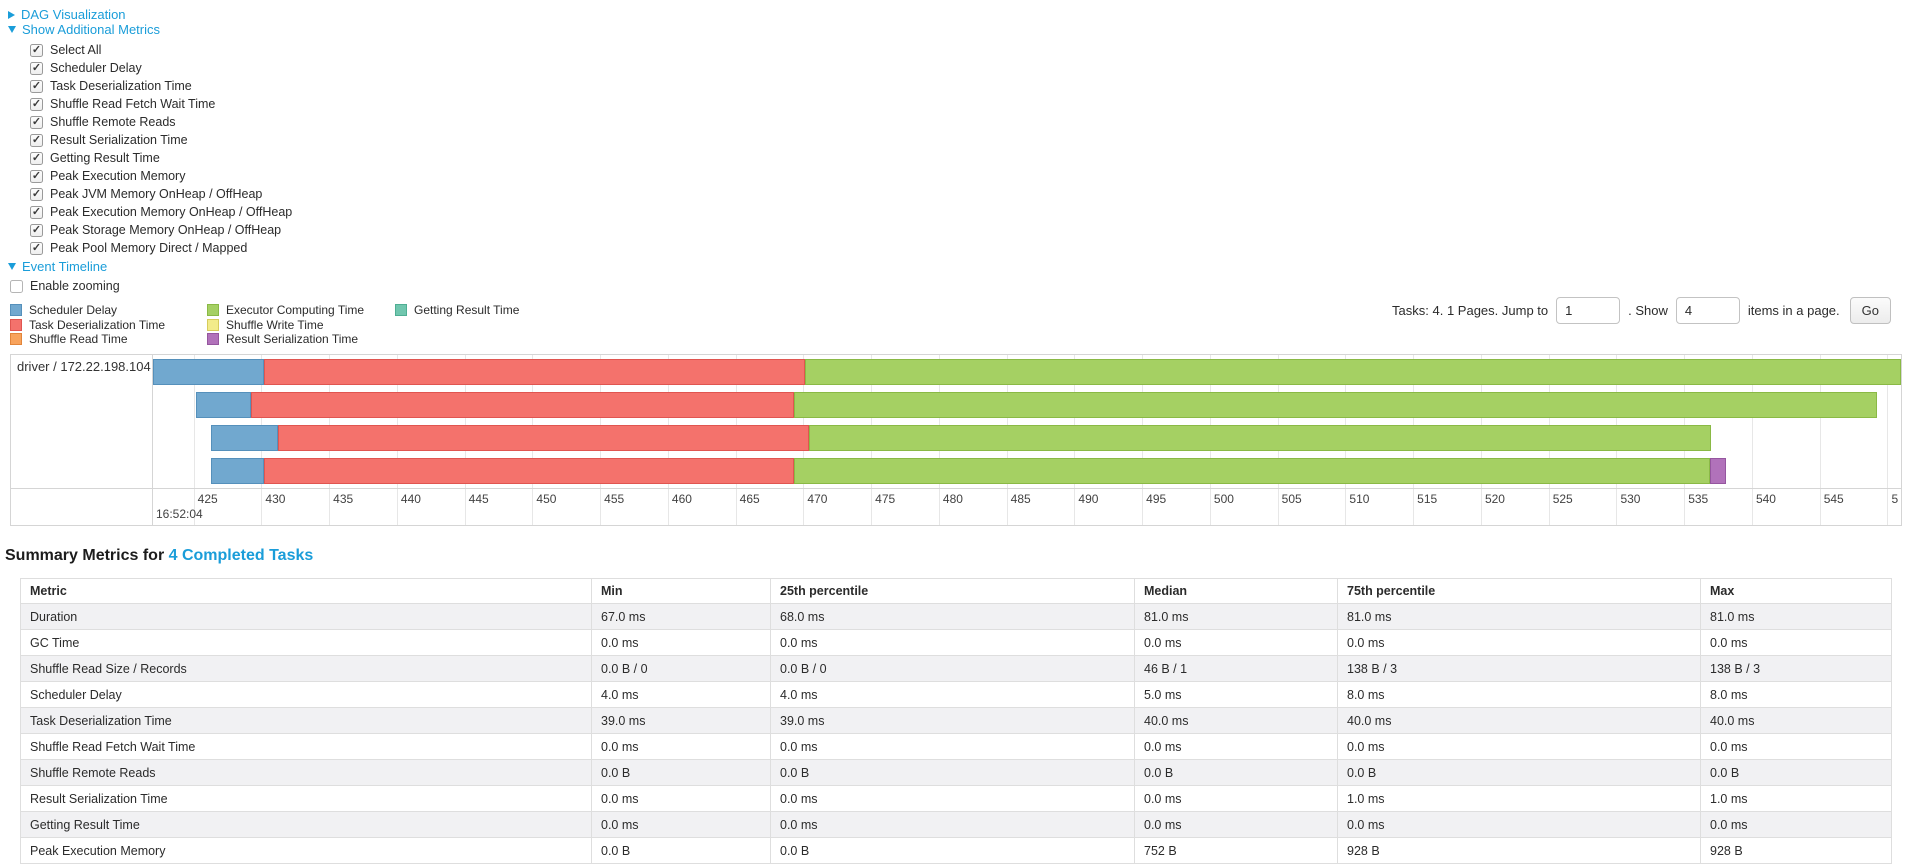 This screenshot has width=1907, height=865. What do you see at coordinates (956, 556) in the screenshot?
I see `summary-metrics-title: Summary Metrics for 4 Completed Tasks` at bounding box center [956, 556].